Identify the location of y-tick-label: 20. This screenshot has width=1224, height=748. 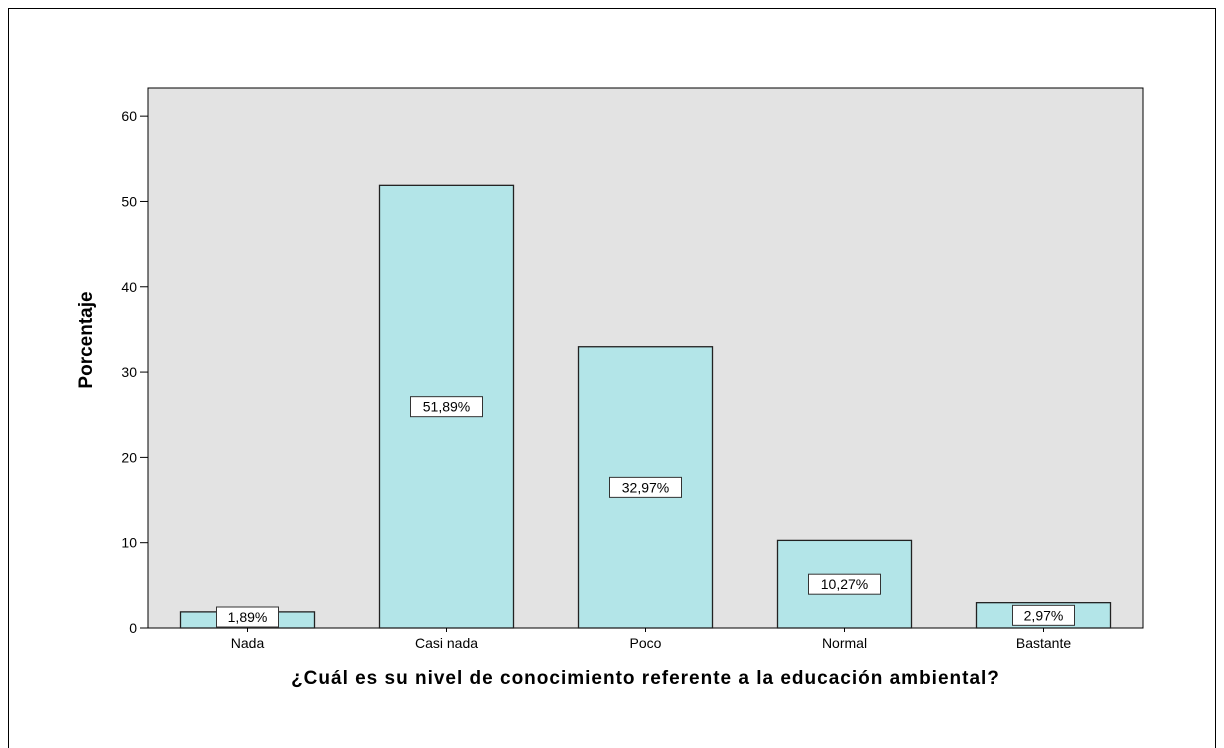
(129, 457).